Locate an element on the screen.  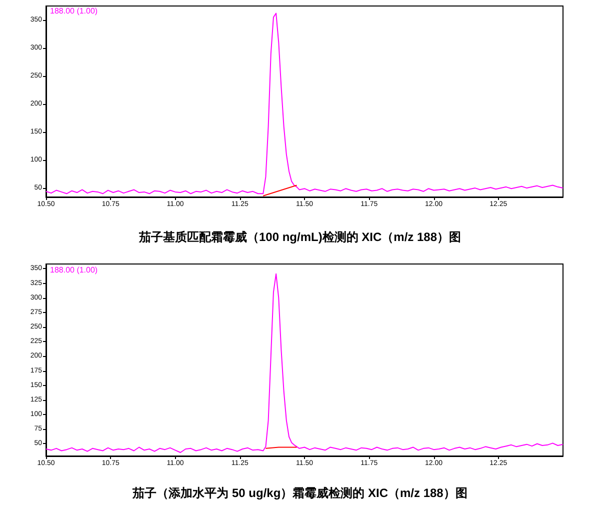
text: 茄子基质匹配霜霉威（100 ng/mL)检测的 XIC（m/z 188）图 is located at coordinates (300, 237).